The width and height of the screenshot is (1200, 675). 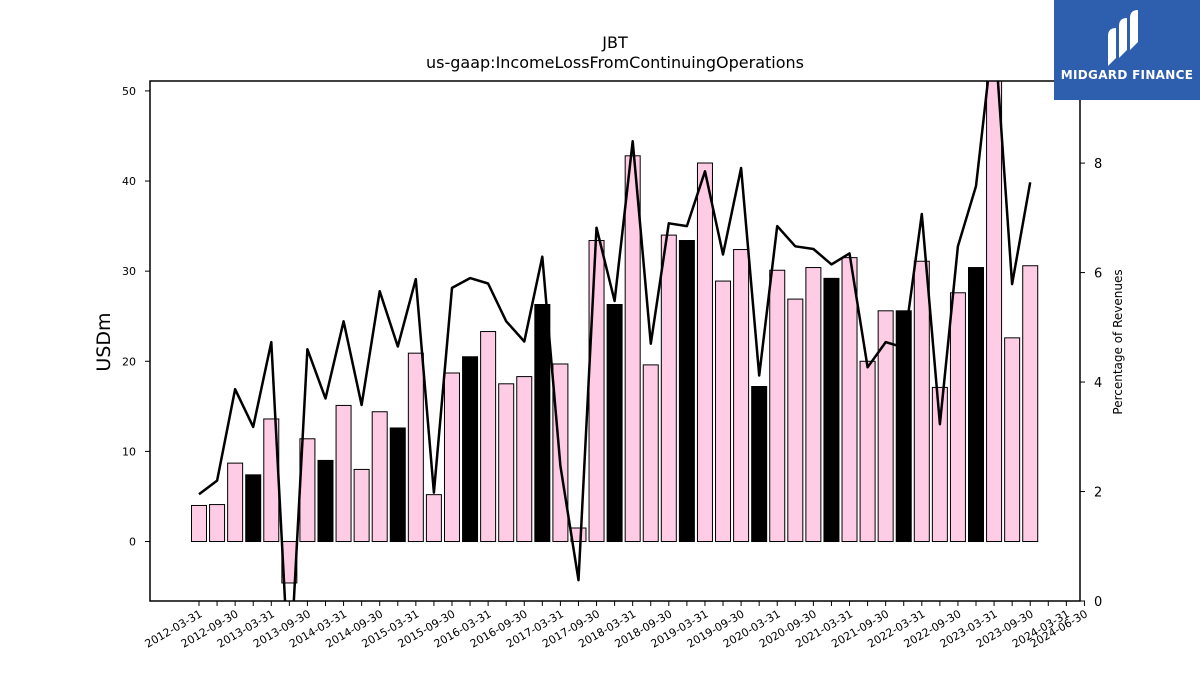 I want to click on y2-tick-label: 4, so click(x=1098, y=383).